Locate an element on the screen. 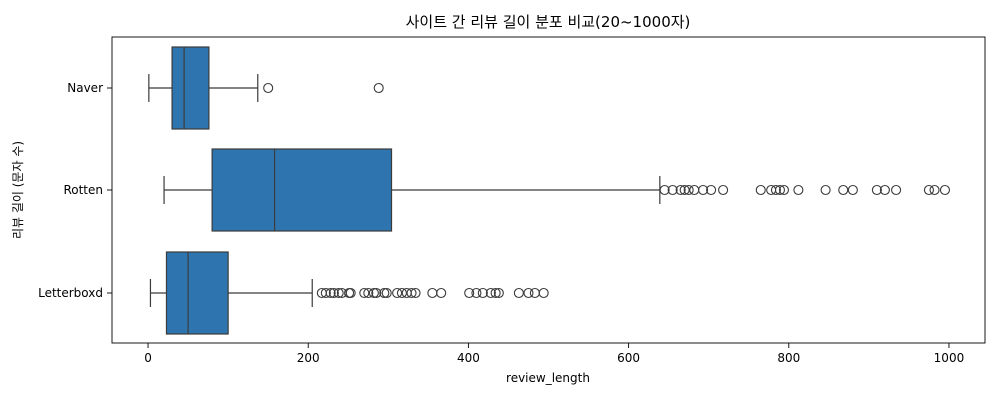  chart-title: 사이트 간 리뷰 길이 분포 비교(20~1000자) is located at coordinates (548, 22).